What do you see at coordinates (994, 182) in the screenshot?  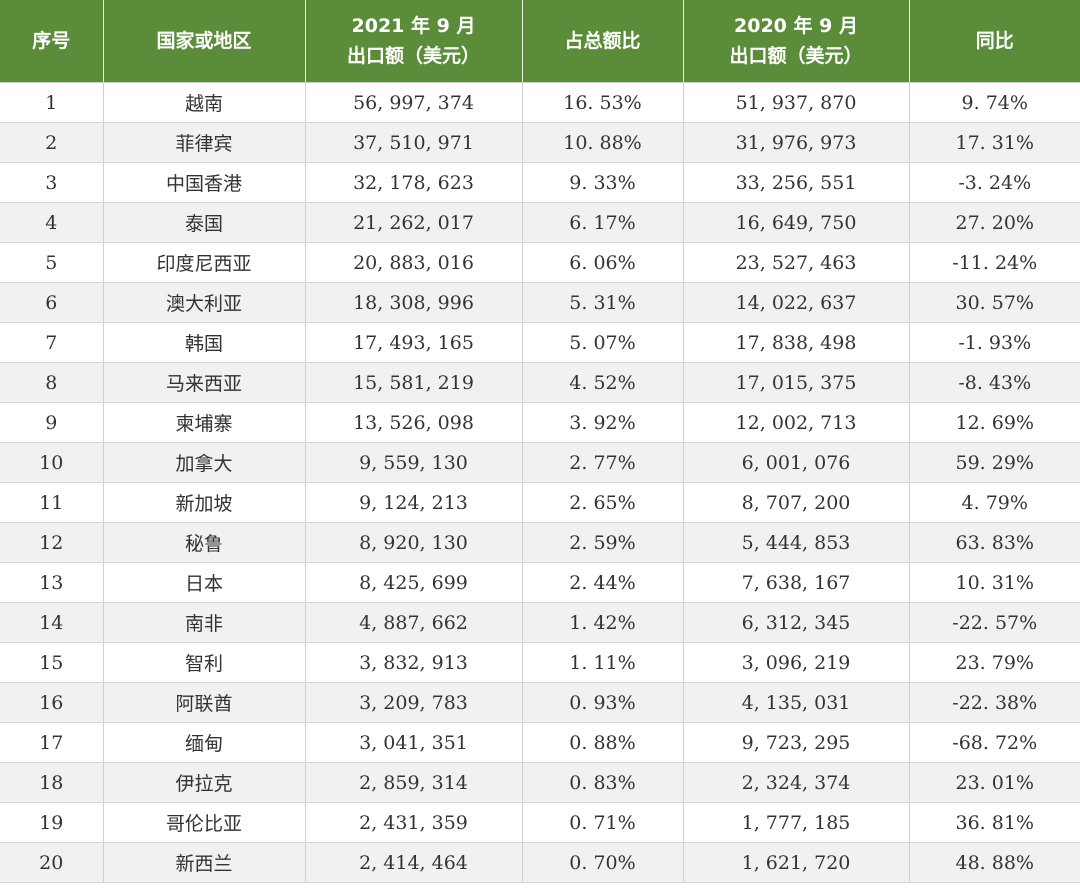 I see `cell-yoy: -3. 24%` at bounding box center [994, 182].